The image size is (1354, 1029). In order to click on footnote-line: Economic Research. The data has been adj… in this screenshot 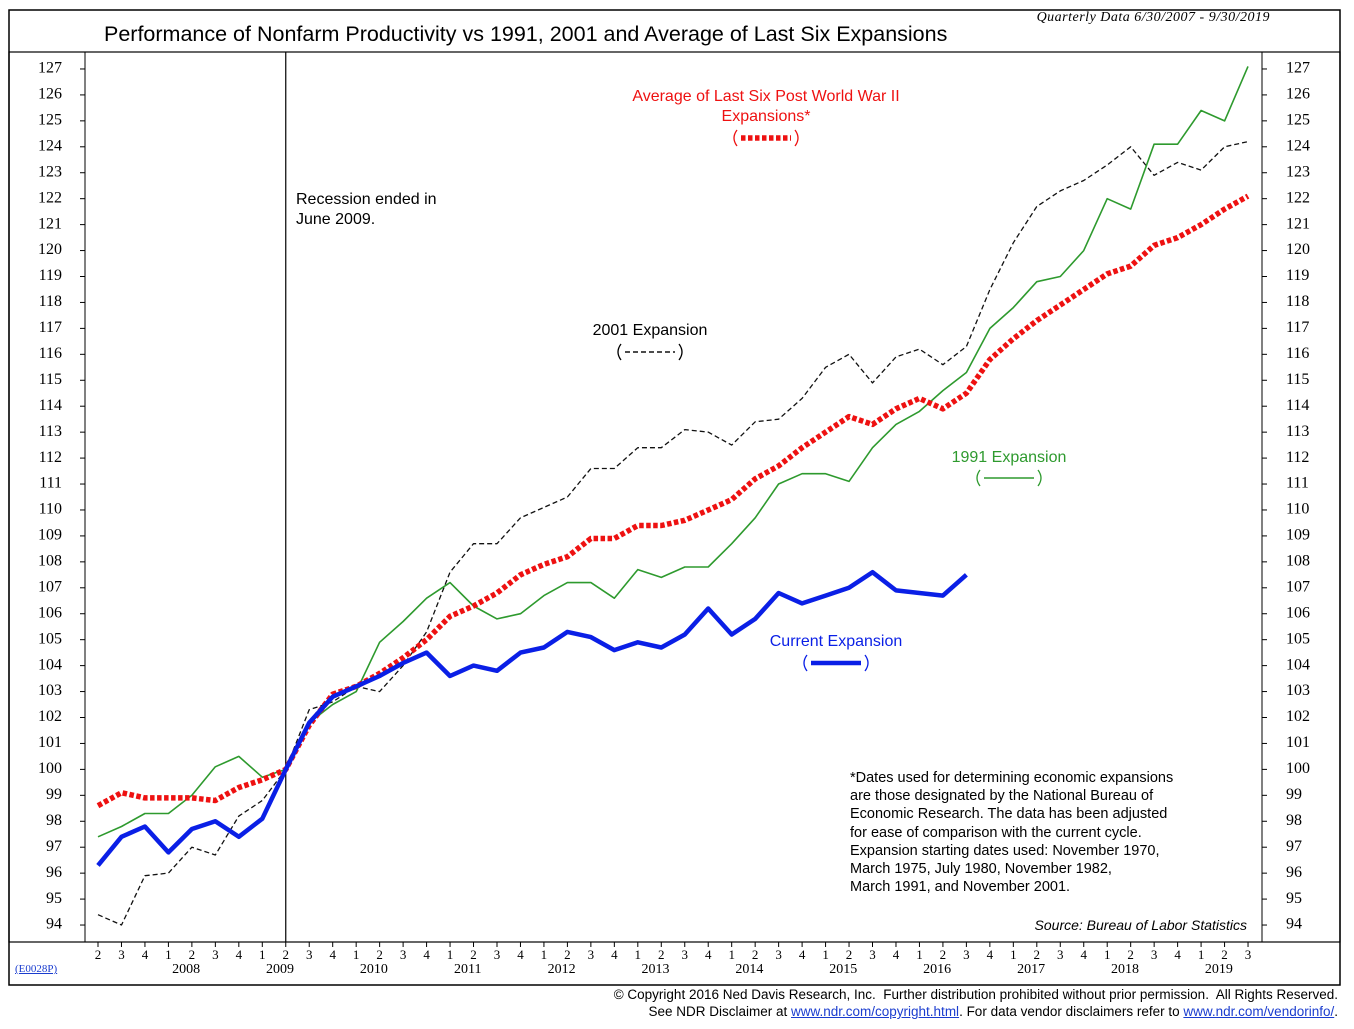, I will do `click(1009, 814)`.